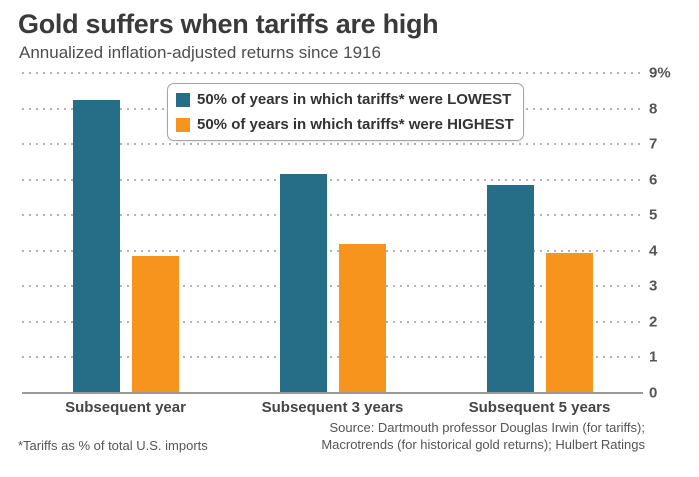 This screenshot has height=477, width=699. I want to click on y-tick-label: 1, so click(653, 357).